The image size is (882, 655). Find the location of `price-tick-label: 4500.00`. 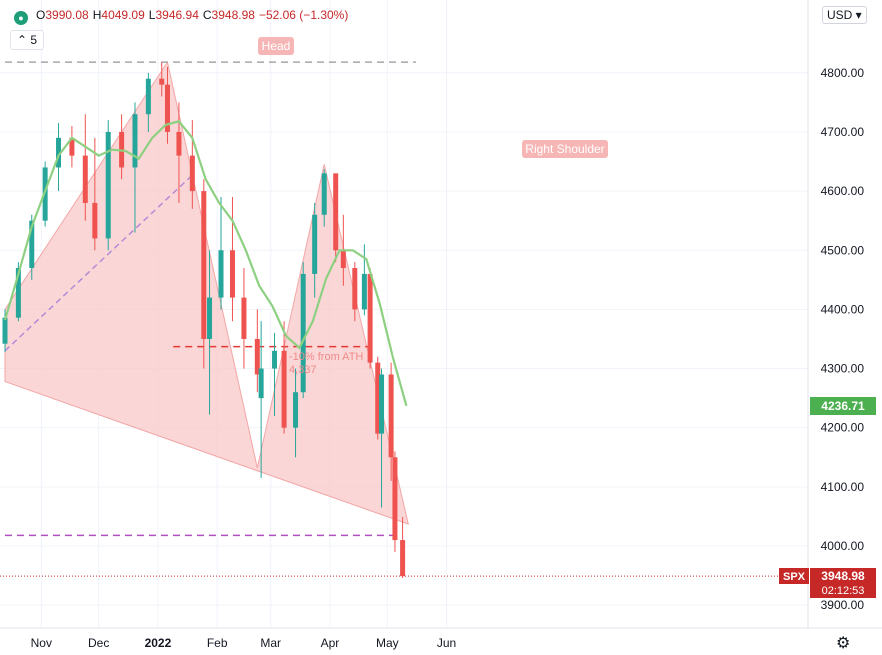

price-tick-label: 4500.00 is located at coordinates (843, 250).